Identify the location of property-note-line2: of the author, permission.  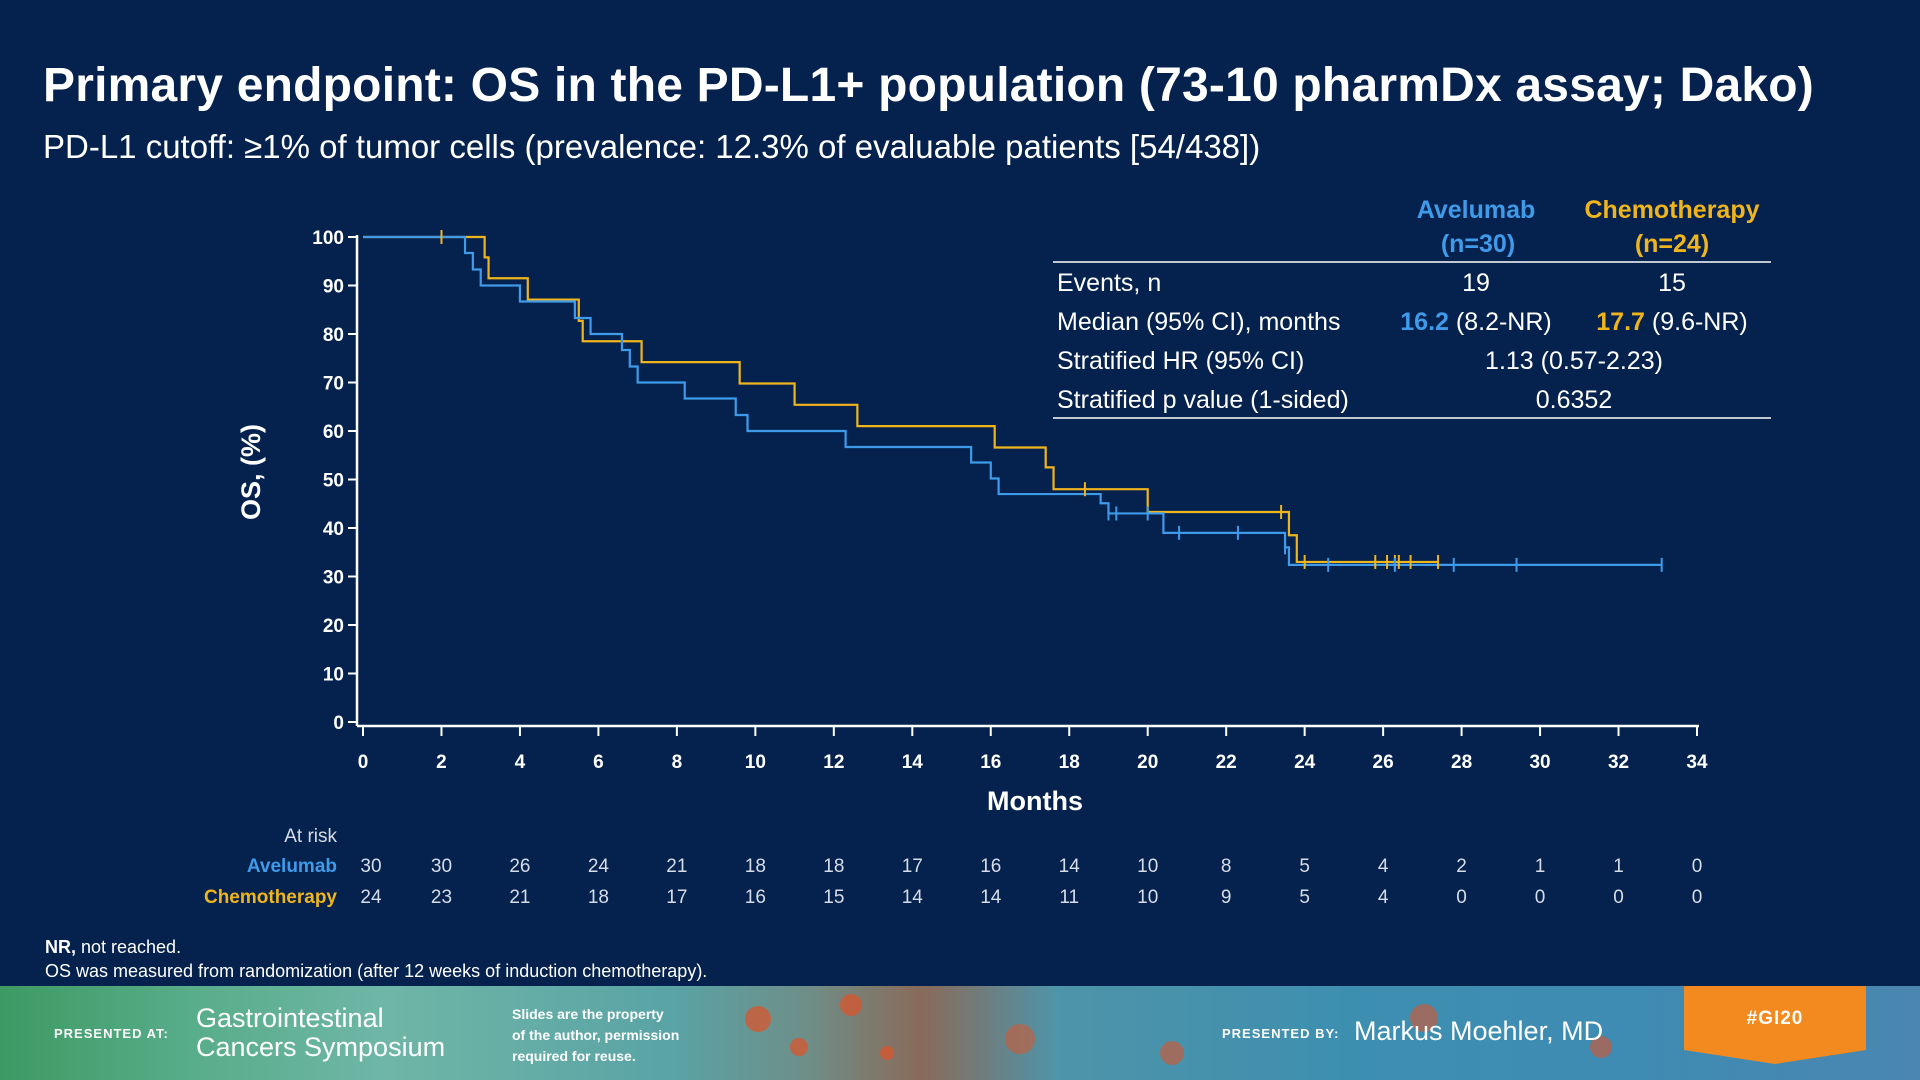
(596, 1035).